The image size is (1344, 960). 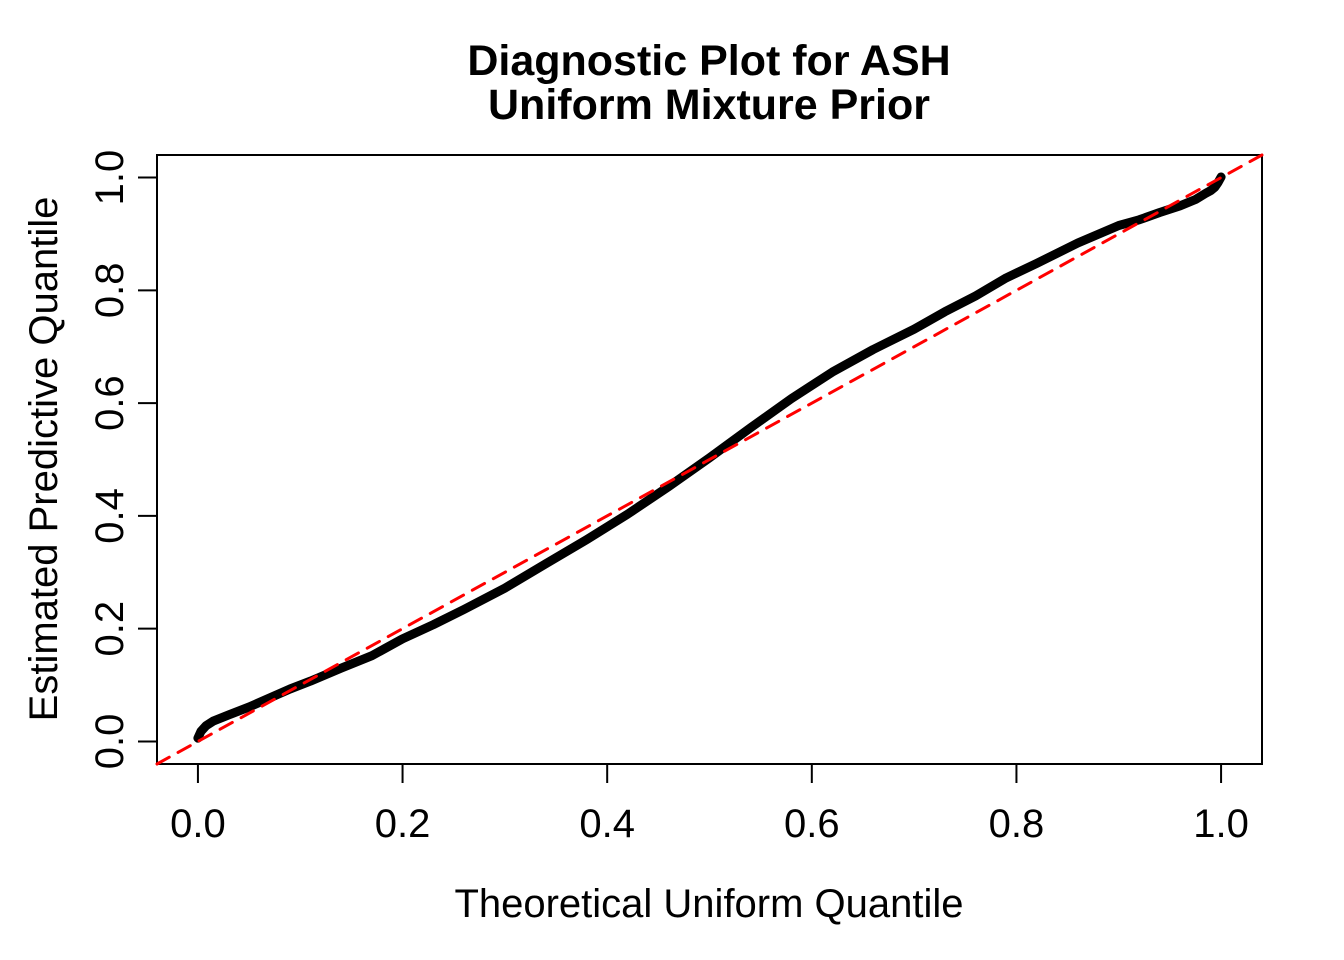 What do you see at coordinates (110, 629) in the screenshot?
I see `y-tick-label: 0.2` at bounding box center [110, 629].